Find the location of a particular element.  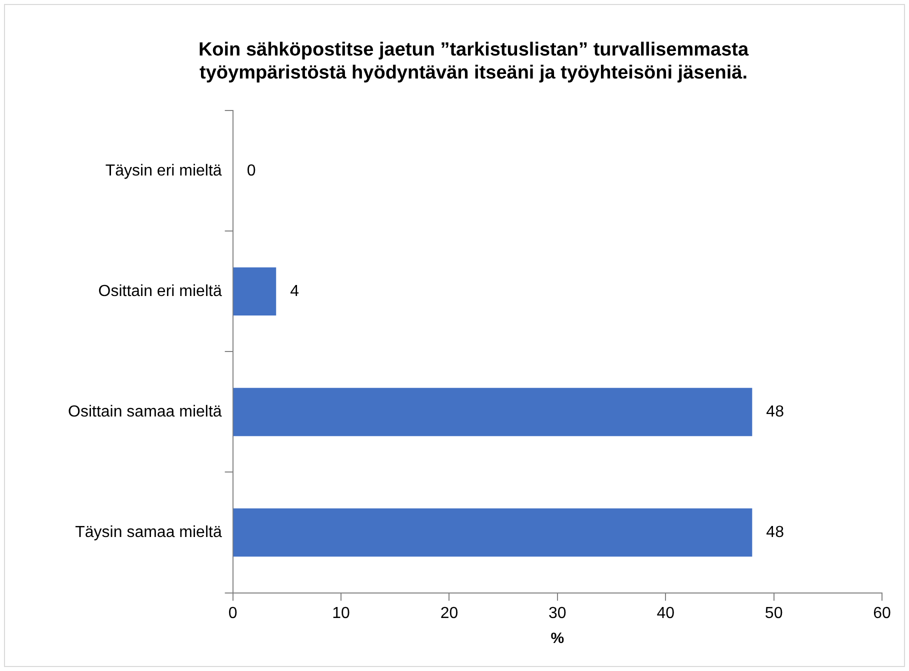

x-tick-label: 20 is located at coordinates (449, 613).